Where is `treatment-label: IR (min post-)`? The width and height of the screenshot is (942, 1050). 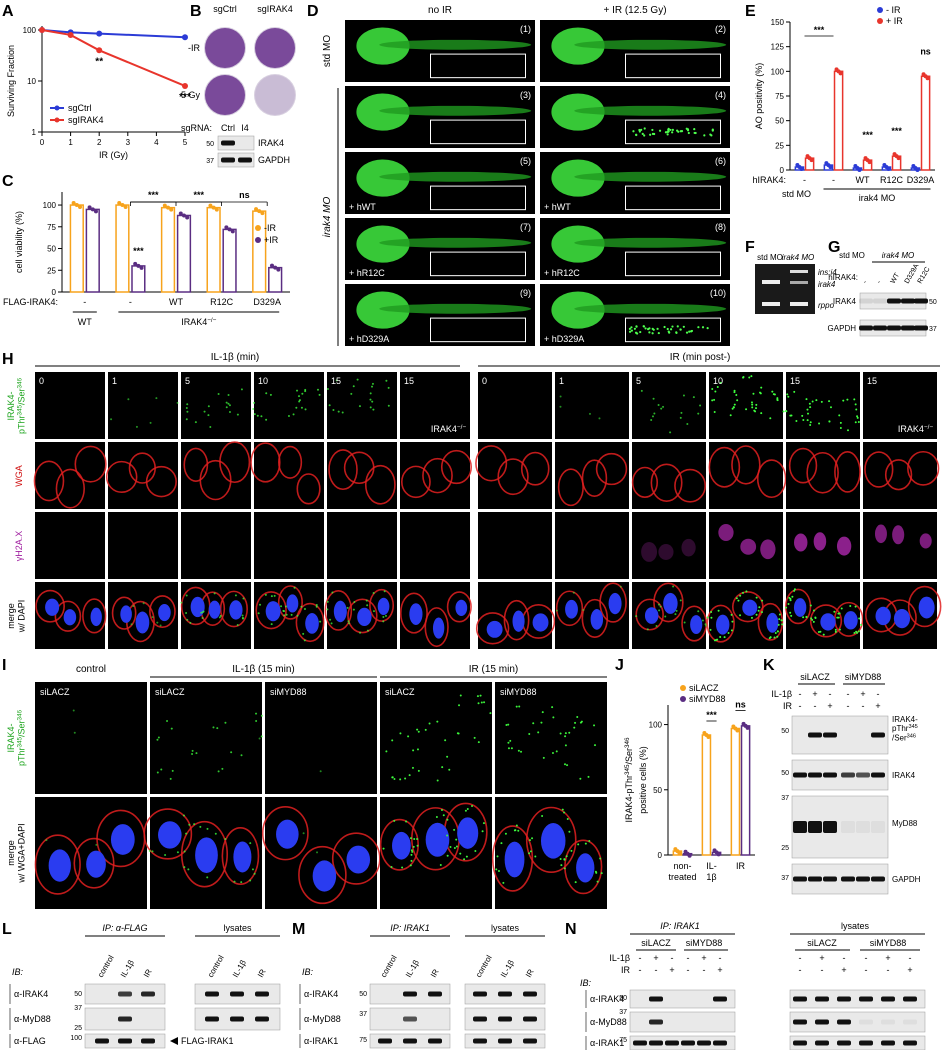 treatment-label: IR (min post-) is located at coordinates (700, 357).